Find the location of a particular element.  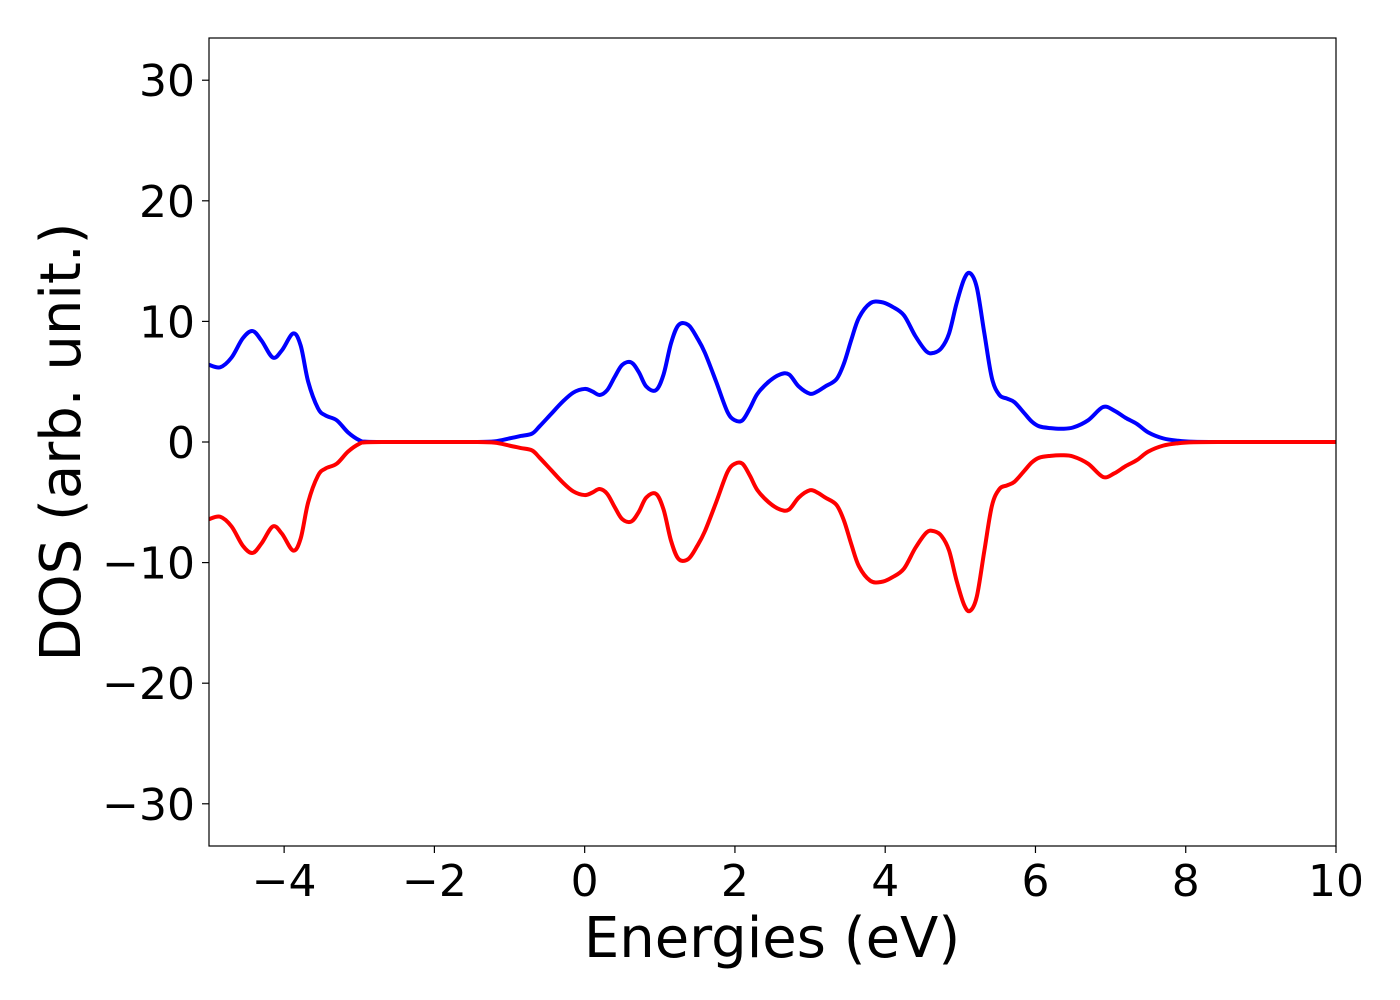

y-tick-label: 20 is located at coordinates (167, 202).